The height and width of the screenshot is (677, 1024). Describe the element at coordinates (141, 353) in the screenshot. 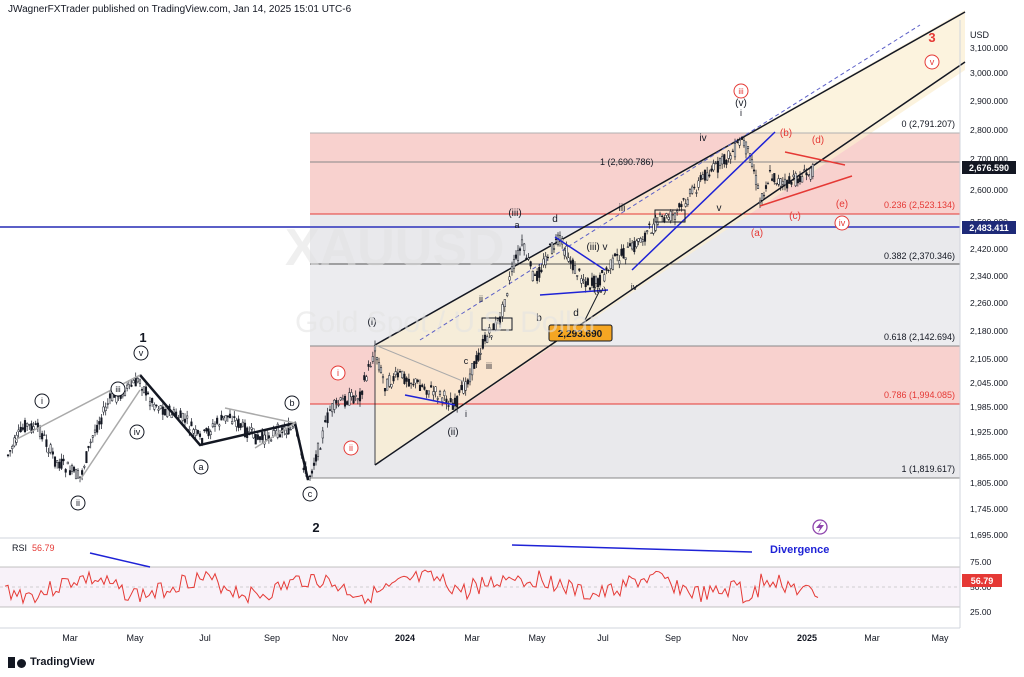

I see `wave-label: v` at that location.